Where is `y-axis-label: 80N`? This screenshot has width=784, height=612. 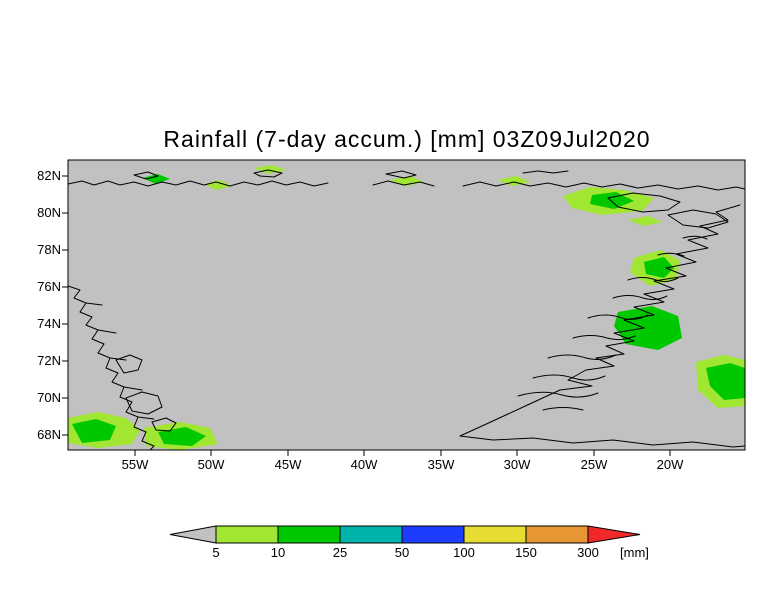 y-axis-label: 80N is located at coordinates (49, 212).